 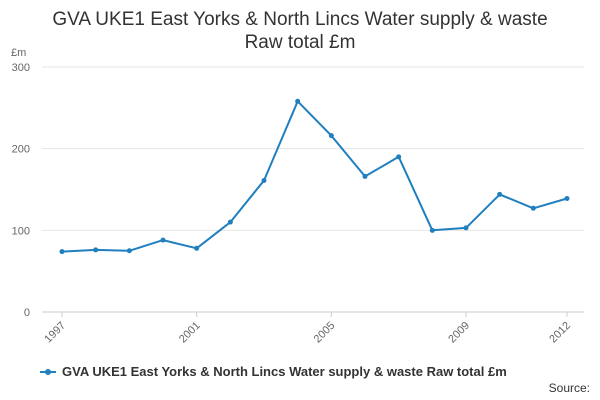 What do you see at coordinates (55, 333) in the screenshot?
I see `x-tick-label: 1997` at bounding box center [55, 333].